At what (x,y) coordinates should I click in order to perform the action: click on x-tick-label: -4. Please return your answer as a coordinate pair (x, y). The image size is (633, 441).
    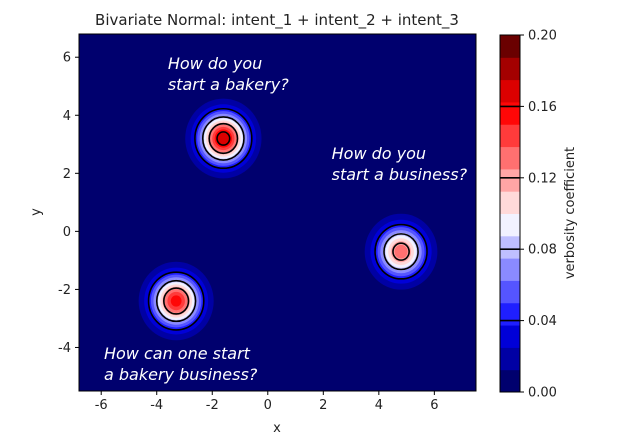
    Looking at the image, I should click on (156, 405).